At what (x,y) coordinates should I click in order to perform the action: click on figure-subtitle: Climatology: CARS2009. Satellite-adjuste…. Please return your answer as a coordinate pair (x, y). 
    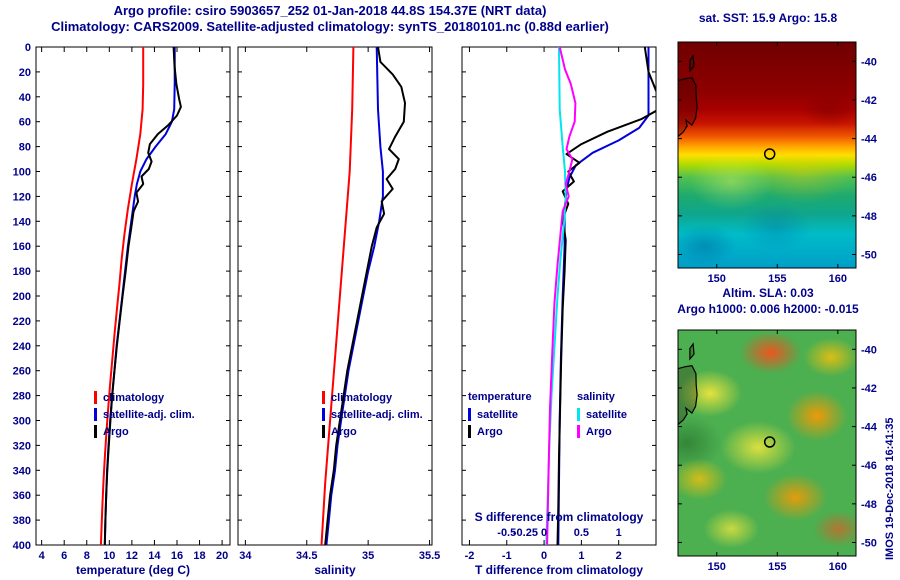
    Looking at the image, I should click on (330, 26).